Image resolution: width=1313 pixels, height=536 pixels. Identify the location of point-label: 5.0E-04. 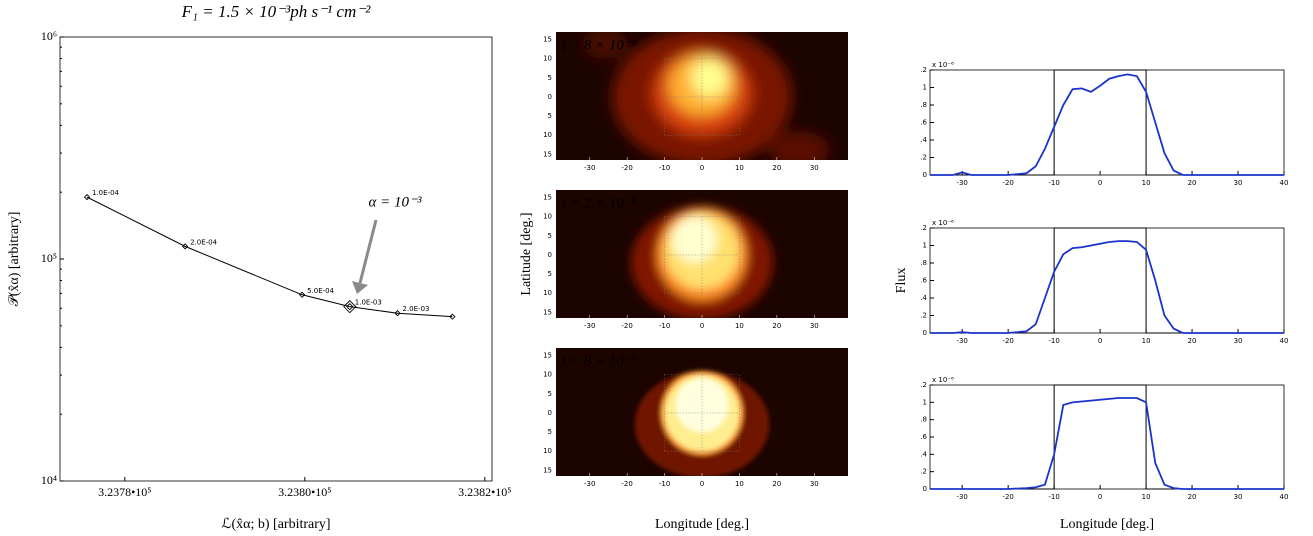
(321, 291).